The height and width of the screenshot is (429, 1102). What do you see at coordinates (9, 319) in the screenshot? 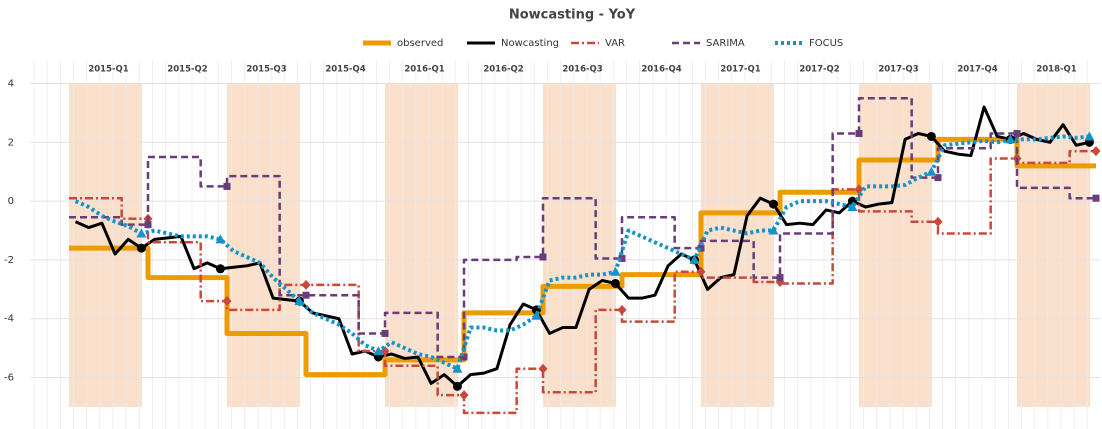
I see `y-tick-label: -4` at bounding box center [9, 319].